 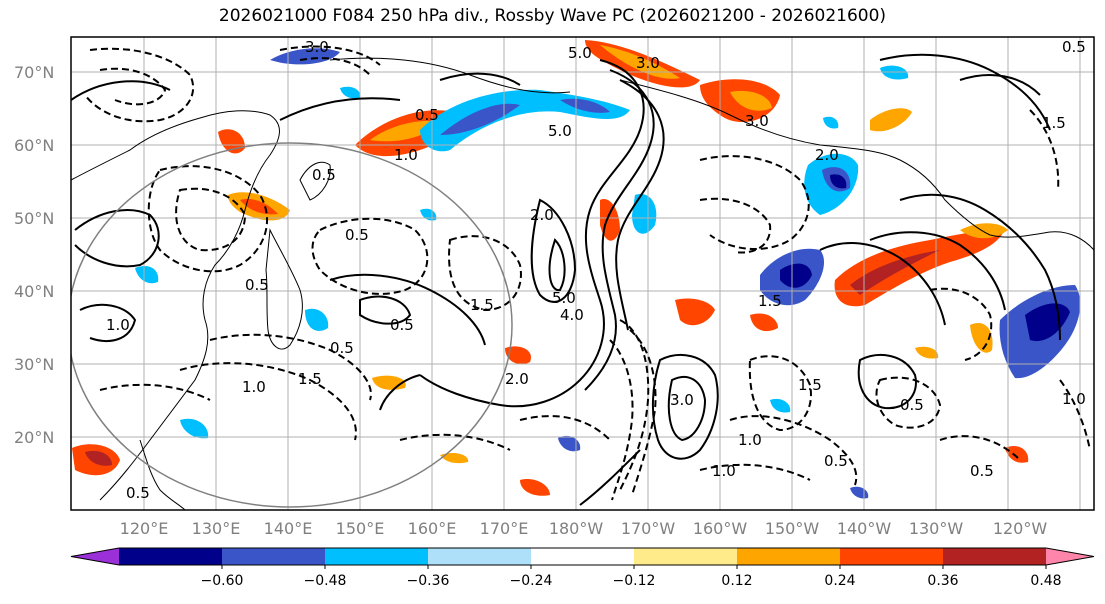 What do you see at coordinates (792, 528) in the screenshot?
I see `lon-label: 150°W` at bounding box center [792, 528].